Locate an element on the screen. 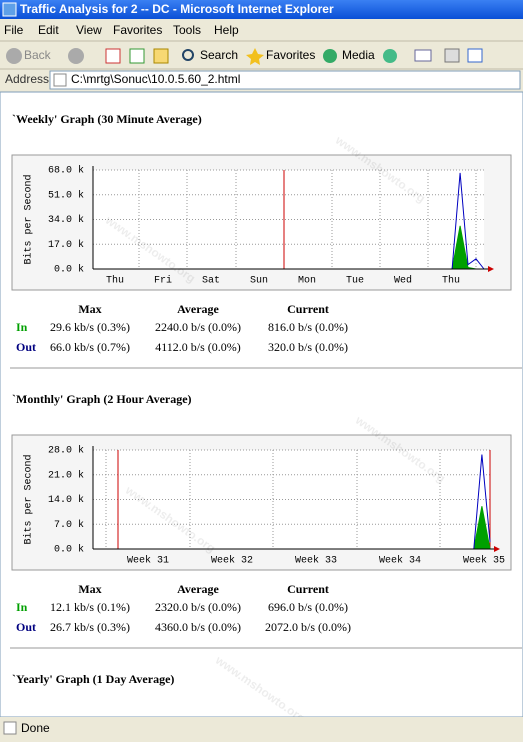 The height and width of the screenshot is (742, 523). stat-value: 26.7 kb/s (0.3%) is located at coordinates (90, 627).